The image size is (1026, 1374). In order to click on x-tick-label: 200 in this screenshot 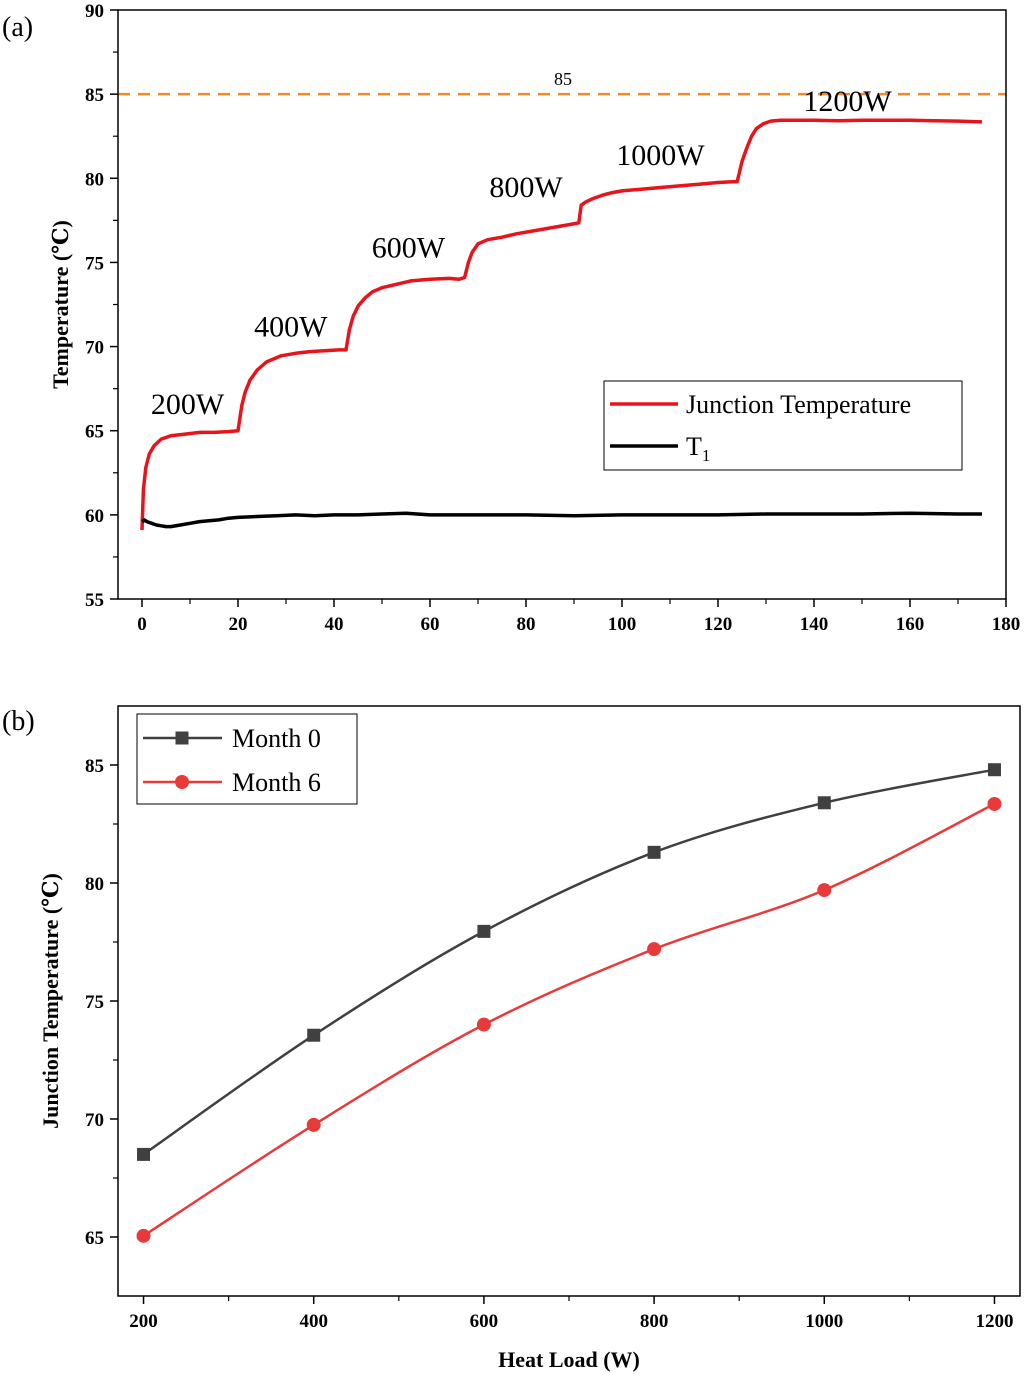, I will do `click(143, 1321)`.